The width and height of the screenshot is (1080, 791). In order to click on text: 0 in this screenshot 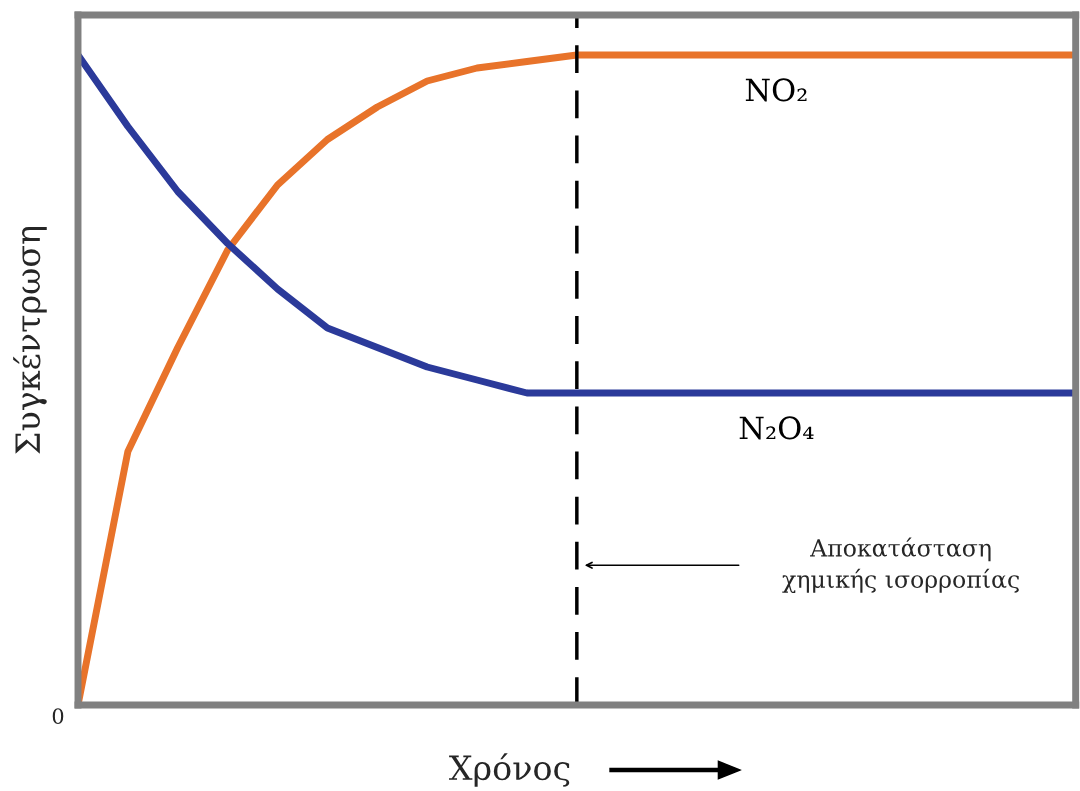, I will do `click(58, 716)`.